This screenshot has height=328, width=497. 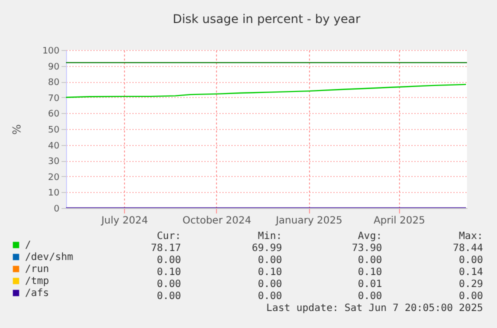 I want to click on text: 78.17, so click(x=165, y=248).